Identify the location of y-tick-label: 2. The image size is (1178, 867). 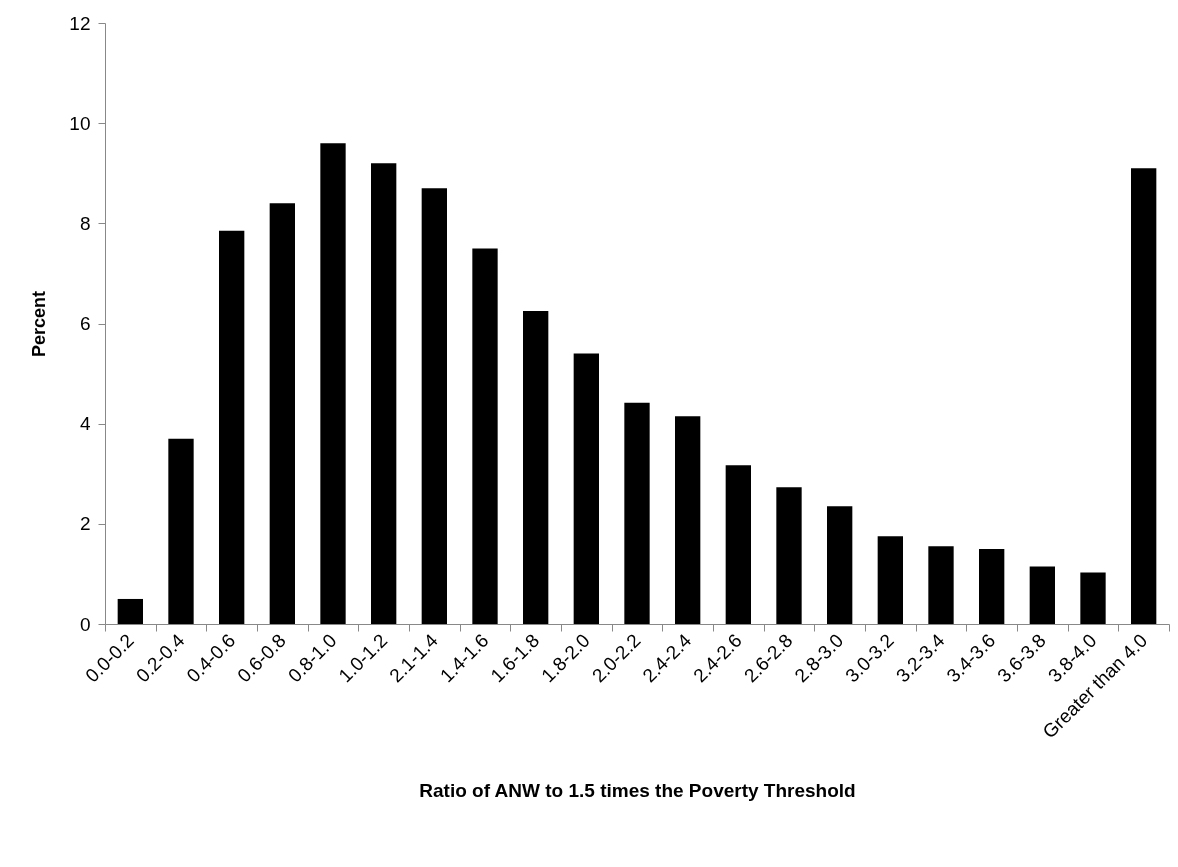
(85, 524).